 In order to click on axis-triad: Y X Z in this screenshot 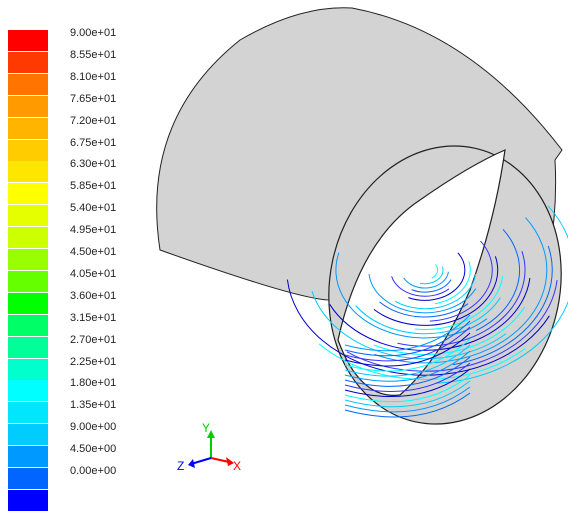, I will do `click(209, 447)`.